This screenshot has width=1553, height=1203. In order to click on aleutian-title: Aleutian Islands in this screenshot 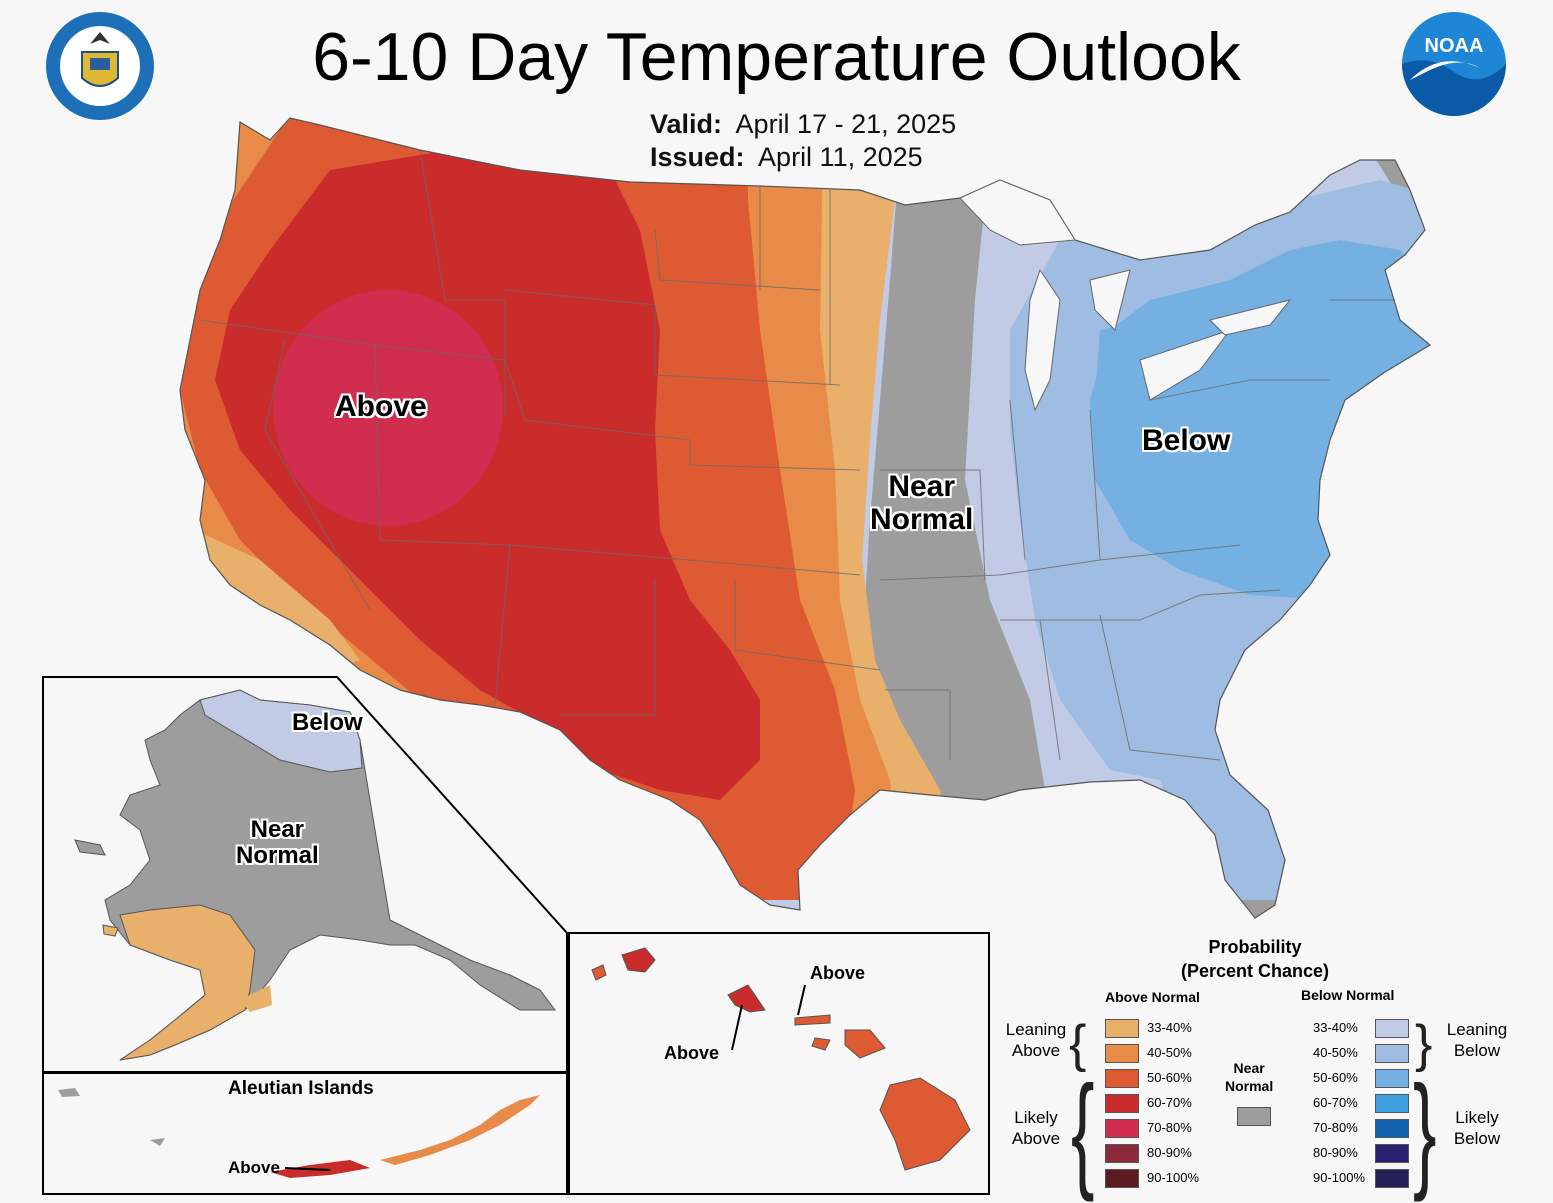, I will do `click(301, 1088)`.